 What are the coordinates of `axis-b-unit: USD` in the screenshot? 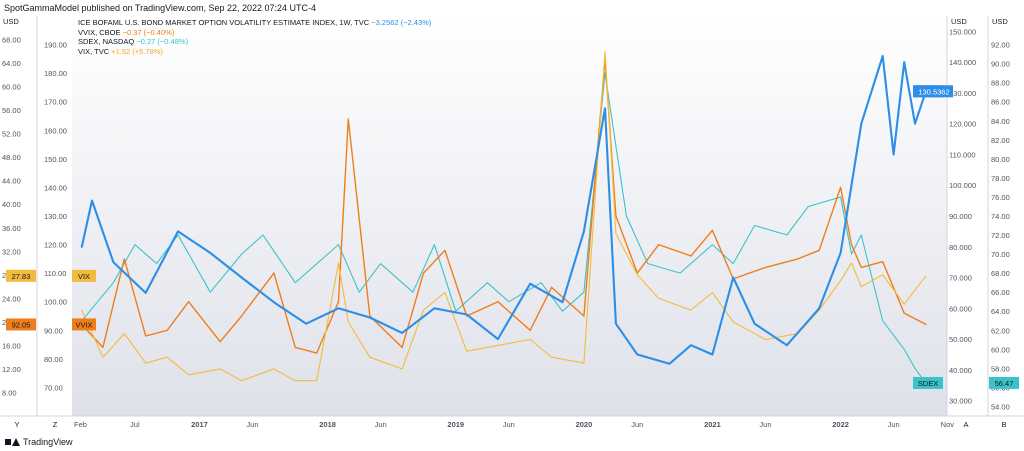 It's located at (1000, 21).